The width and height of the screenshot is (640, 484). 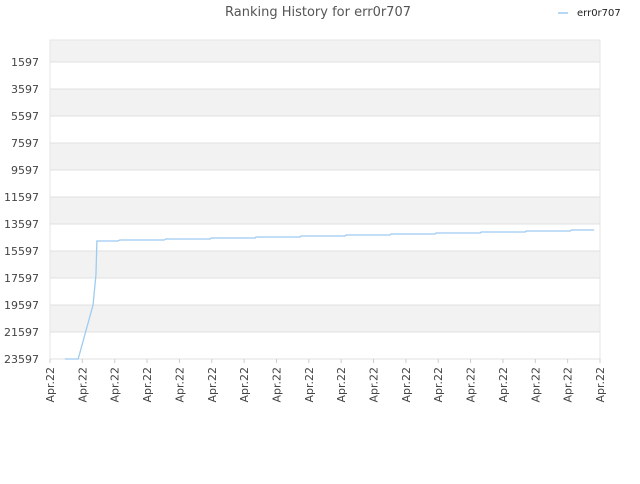 I want to click on y-tick-label: 17597, so click(x=21, y=278).